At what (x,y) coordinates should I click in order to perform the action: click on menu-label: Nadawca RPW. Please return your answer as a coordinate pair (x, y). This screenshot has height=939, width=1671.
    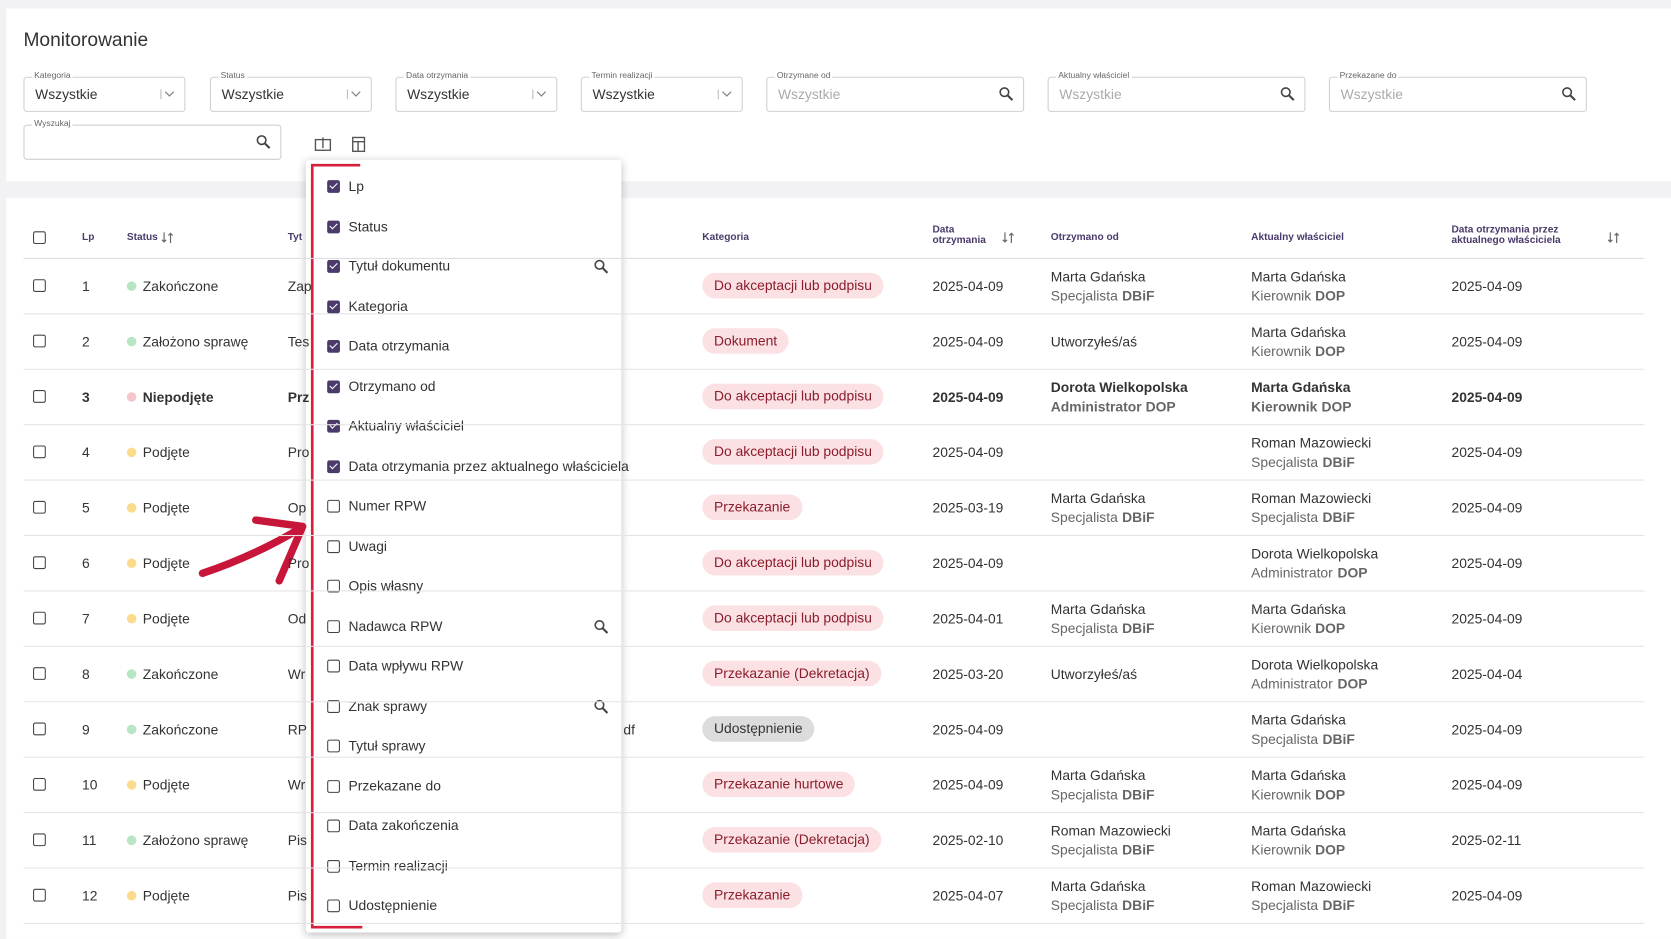
    Looking at the image, I should click on (395, 625).